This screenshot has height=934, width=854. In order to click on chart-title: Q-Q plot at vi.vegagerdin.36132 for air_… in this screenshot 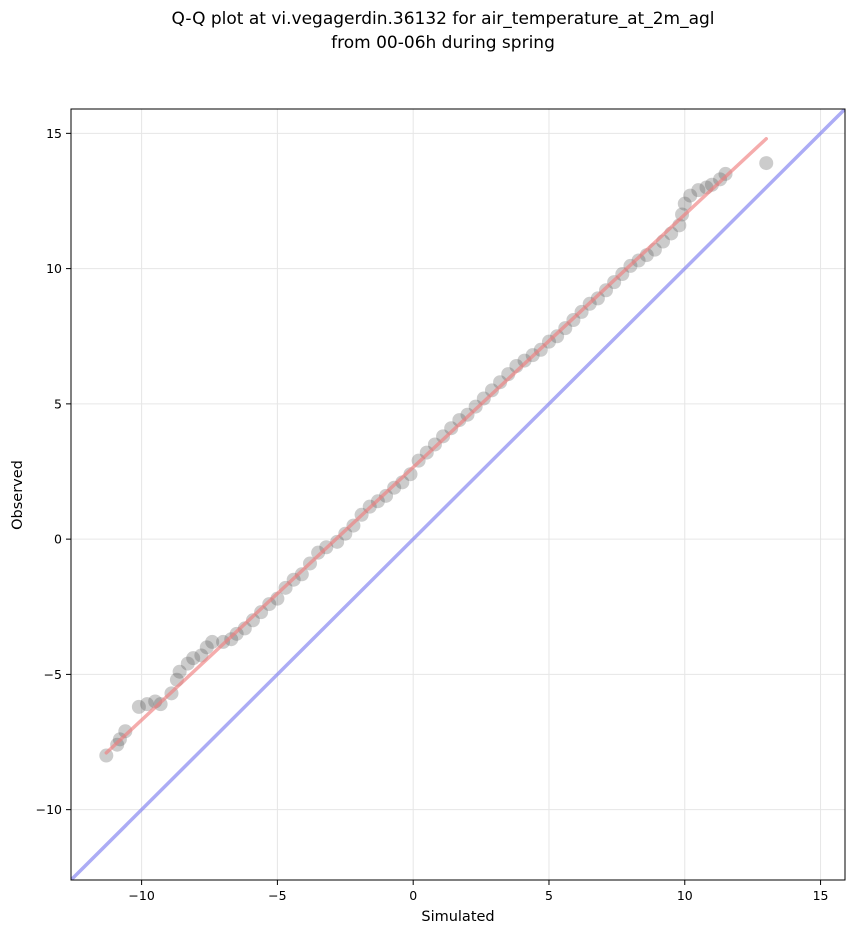, I will do `click(442, 19)`.